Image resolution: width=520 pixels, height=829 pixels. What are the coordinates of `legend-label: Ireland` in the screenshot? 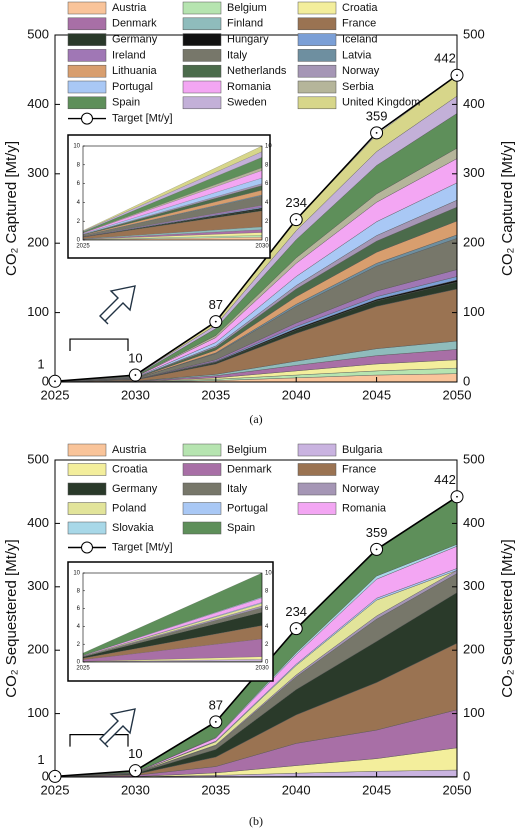 It's located at (129, 55).